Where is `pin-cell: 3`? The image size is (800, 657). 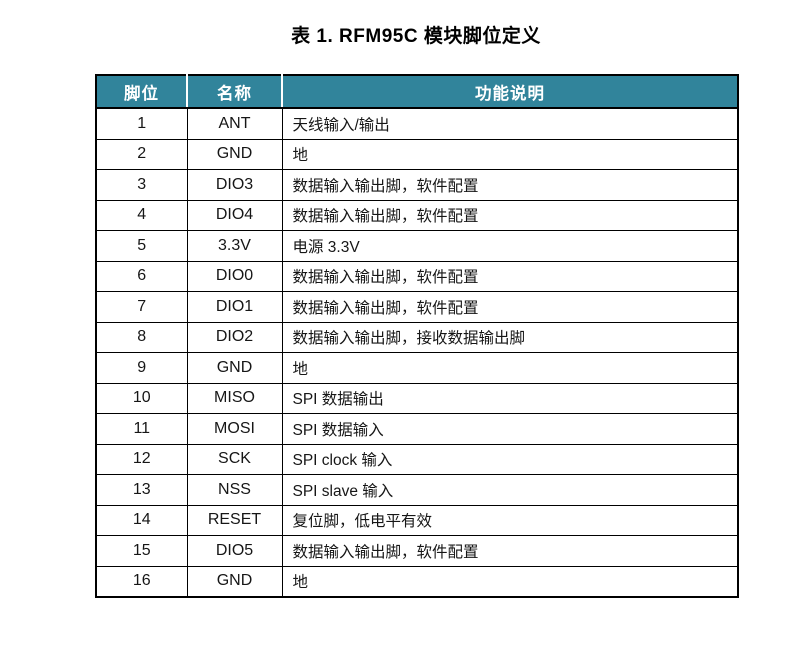
pin-cell: 3 is located at coordinates (141, 185).